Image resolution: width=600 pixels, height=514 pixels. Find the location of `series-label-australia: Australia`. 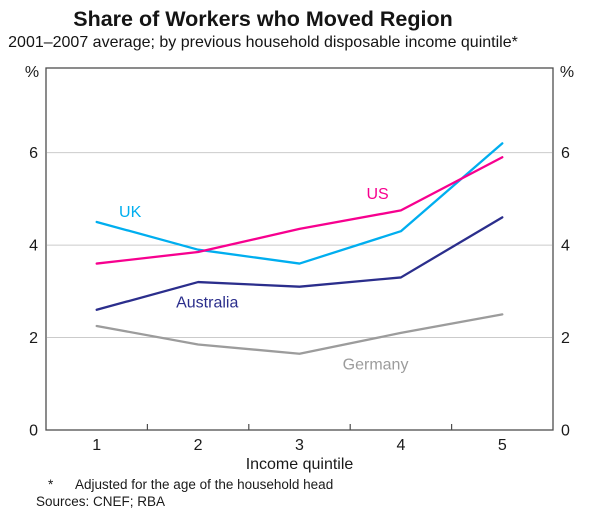

series-label-australia: Australia is located at coordinates (207, 302).